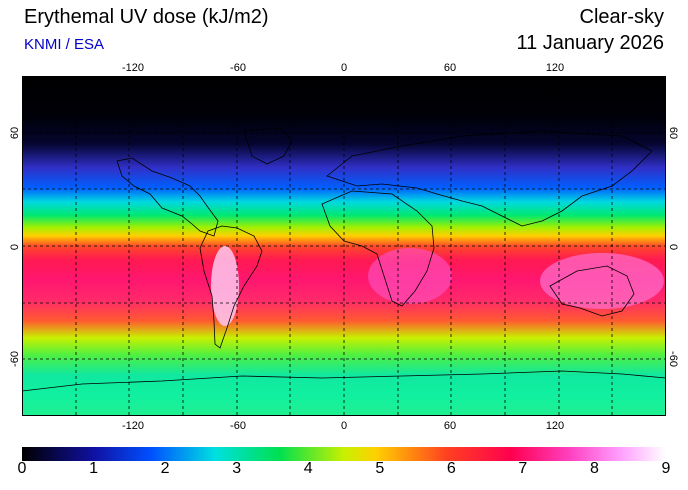 The height and width of the screenshot is (490, 688). What do you see at coordinates (93, 468) in the screenshot?
I see `color-scale-tick-label: 1` at bounding box center [93, 468].